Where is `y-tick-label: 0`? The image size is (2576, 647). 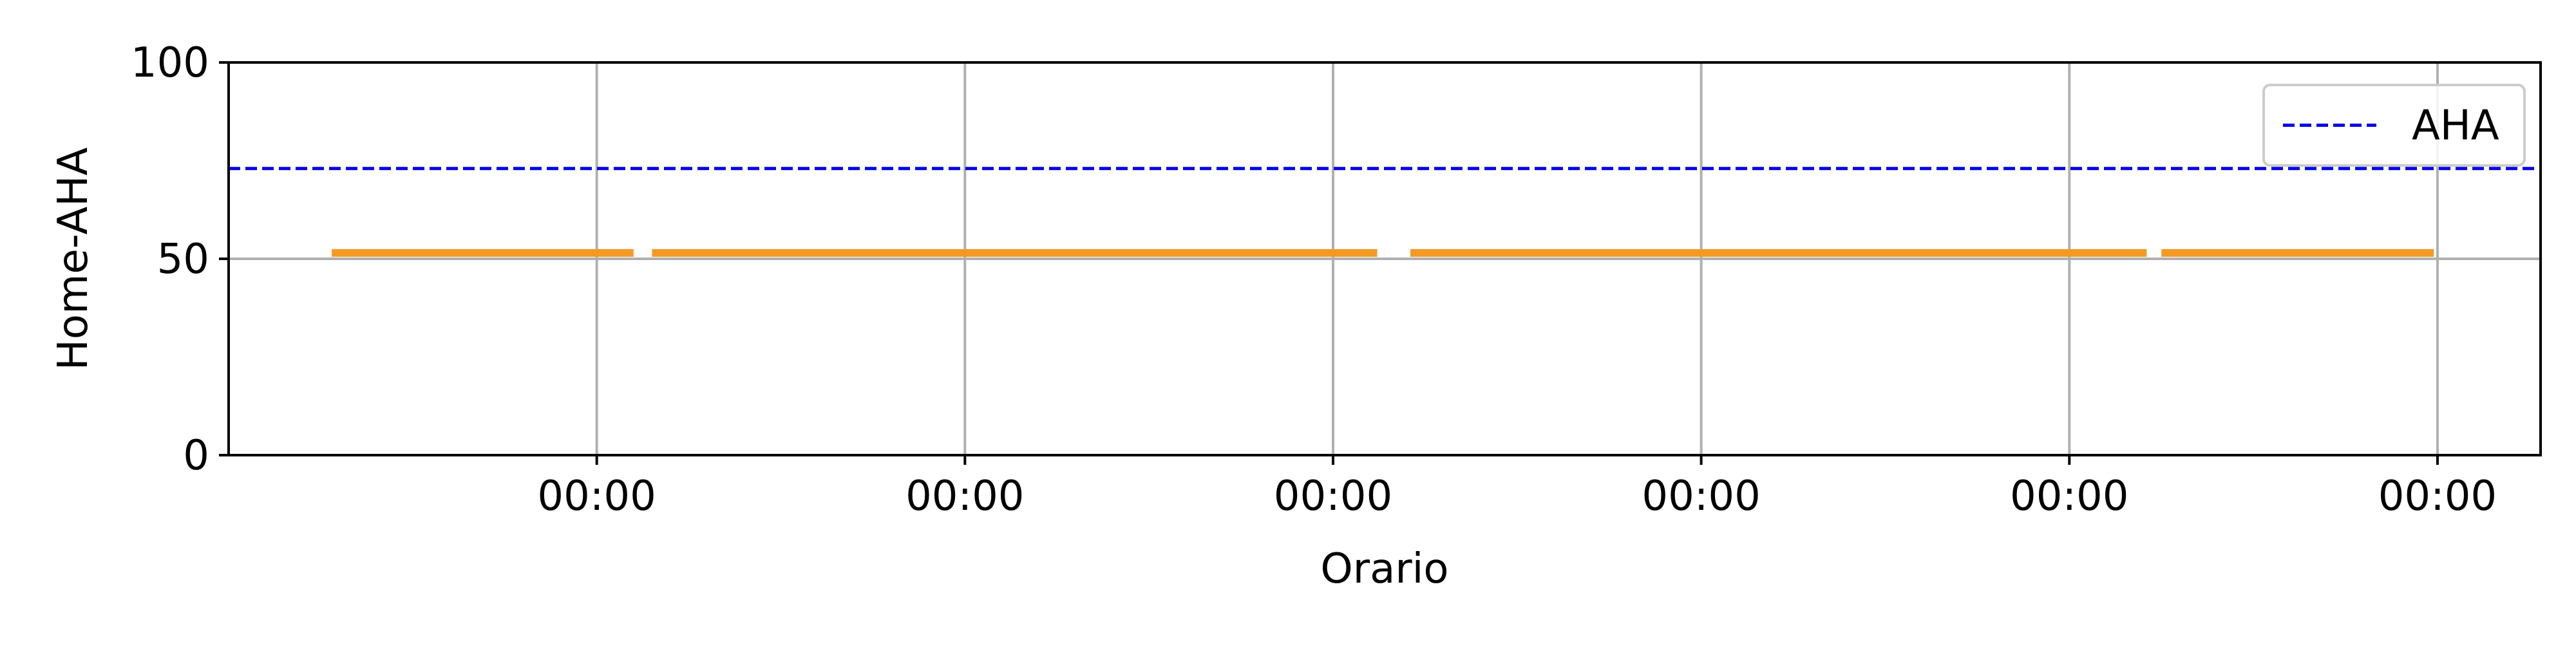
y-tick-label: 0 is located at coordinates (196, 456).